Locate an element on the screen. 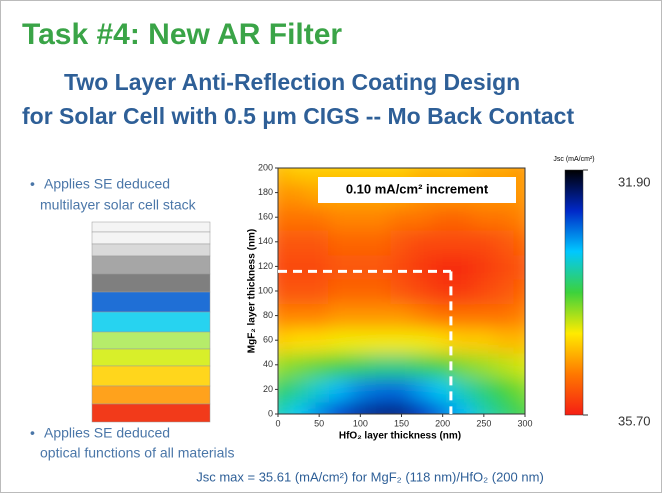 The image size is (662, 493). x-tick-label: 0 is located at coordinates (277, 423).